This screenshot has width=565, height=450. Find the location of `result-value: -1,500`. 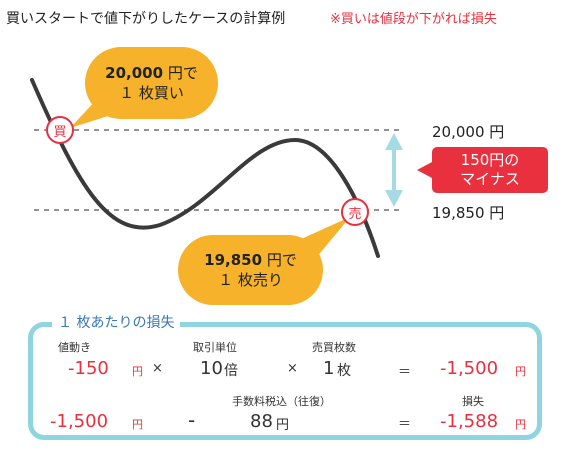

result-value: -1,500 is located at coordinates (469, 368).